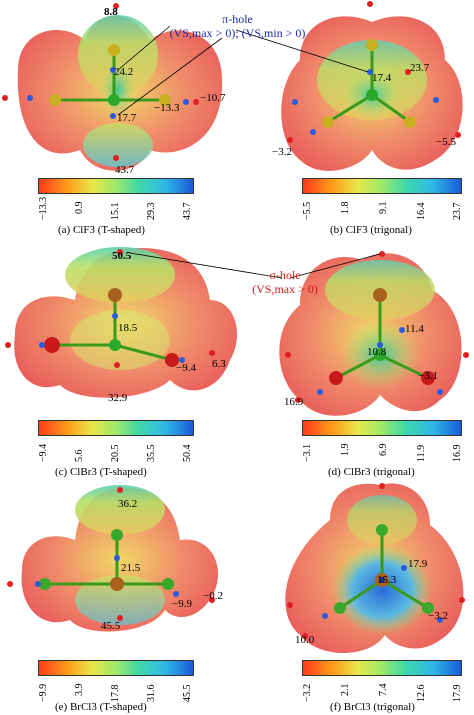 This screenshot has height=715, width=474. What do you see at coordinates (382, 186) in the screenshot?
I see `colorbar-b` at bounding box center [382, 186].